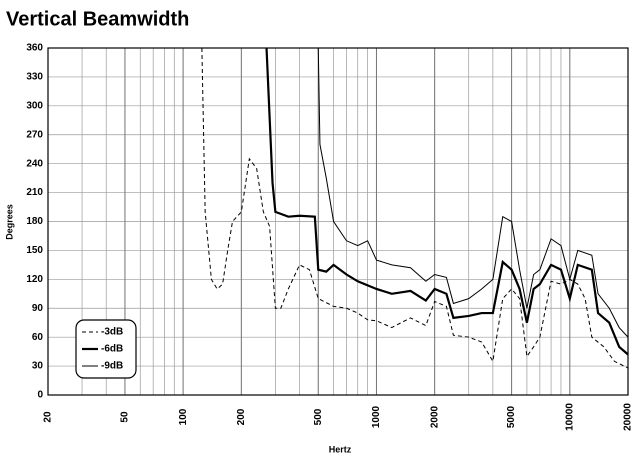 Image resolution: width=632 pixels, height=458 pixels. I want to click on legend-label: -9dB, so click(112, 366).